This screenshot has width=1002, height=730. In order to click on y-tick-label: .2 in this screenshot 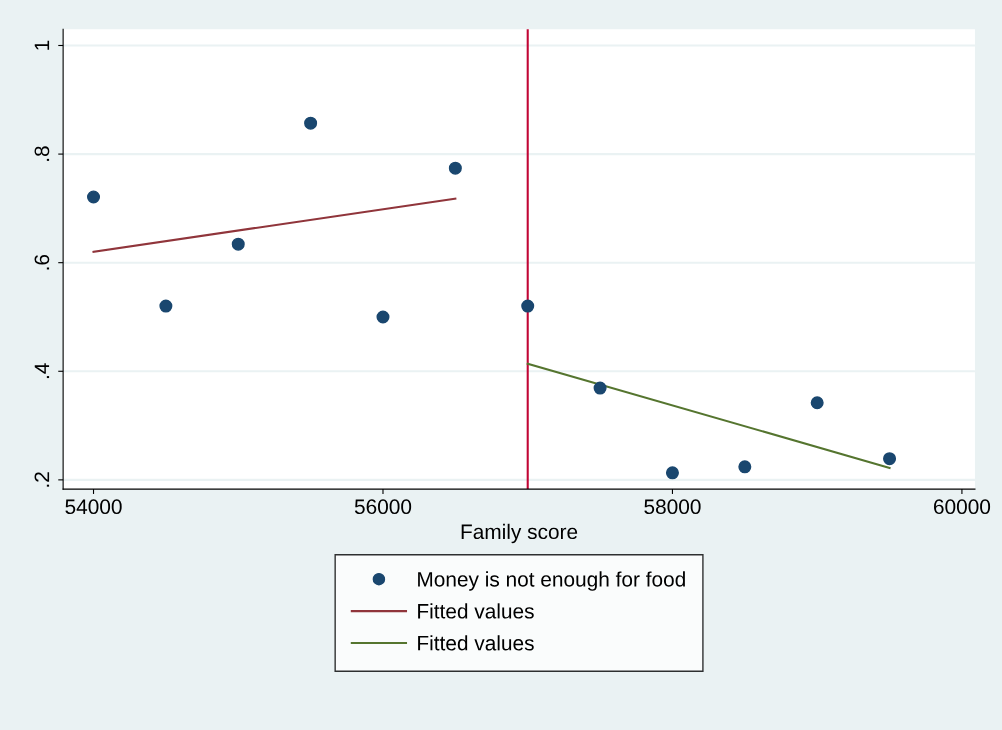, I will do `click(42, 479)`.